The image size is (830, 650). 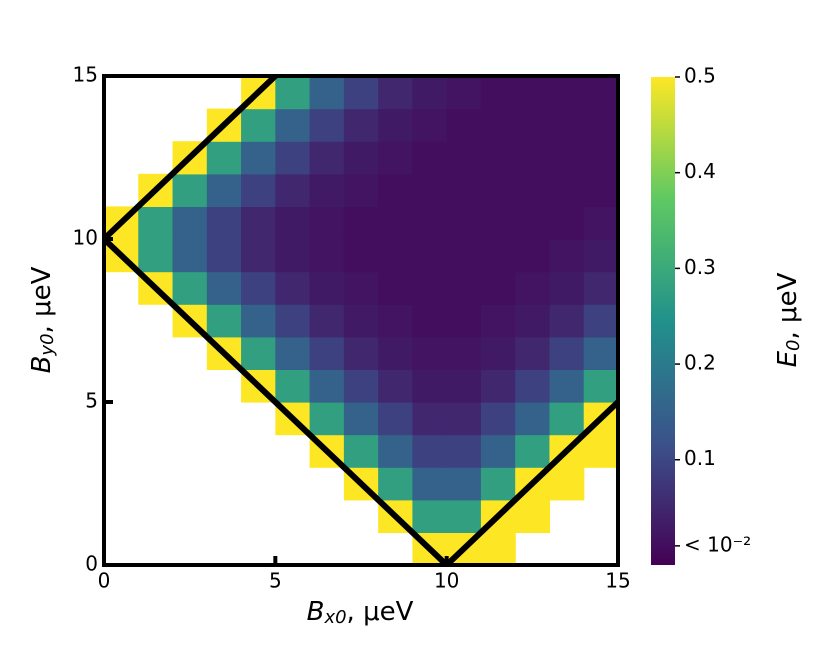 I want to click on boundary-line, so click(x=531, y=482).